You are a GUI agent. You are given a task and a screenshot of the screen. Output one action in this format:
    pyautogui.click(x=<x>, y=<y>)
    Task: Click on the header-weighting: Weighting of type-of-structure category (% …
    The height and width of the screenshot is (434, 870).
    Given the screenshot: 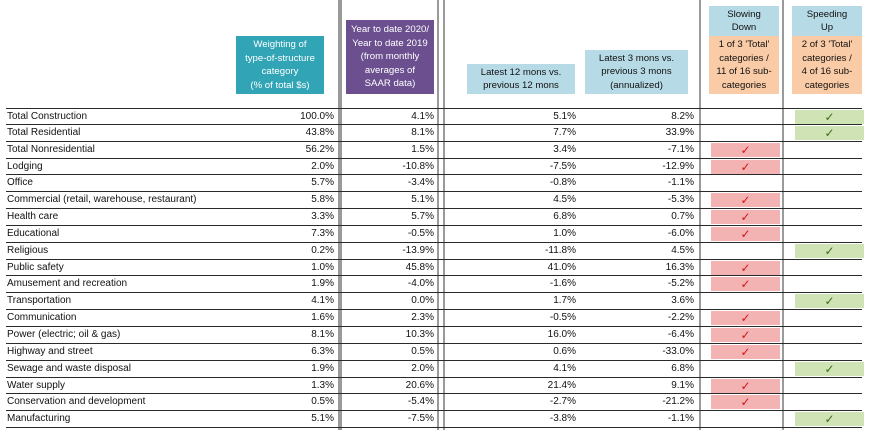 What is the action you would take?
    pyautogui.click(x=280, y=65)
    